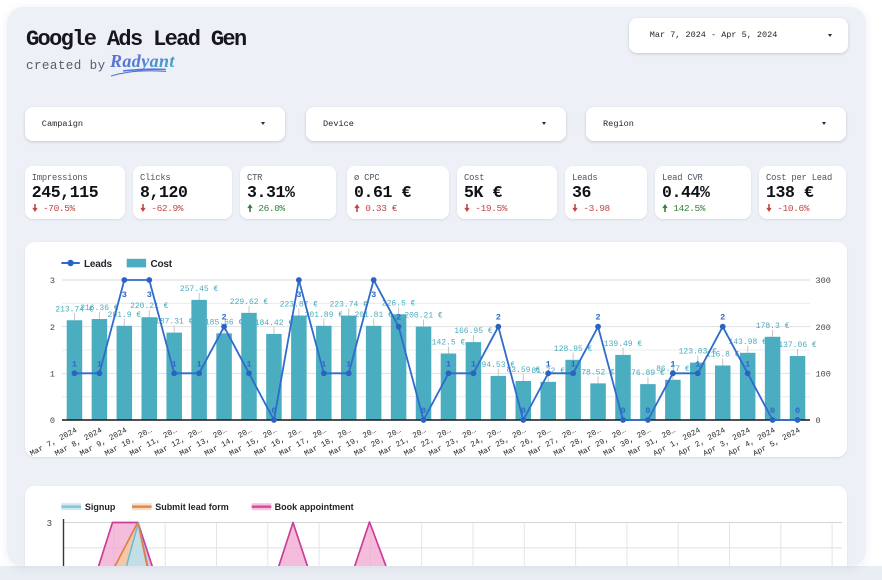  I want to click on svg-text: 226.5 €, so click(399, 303).